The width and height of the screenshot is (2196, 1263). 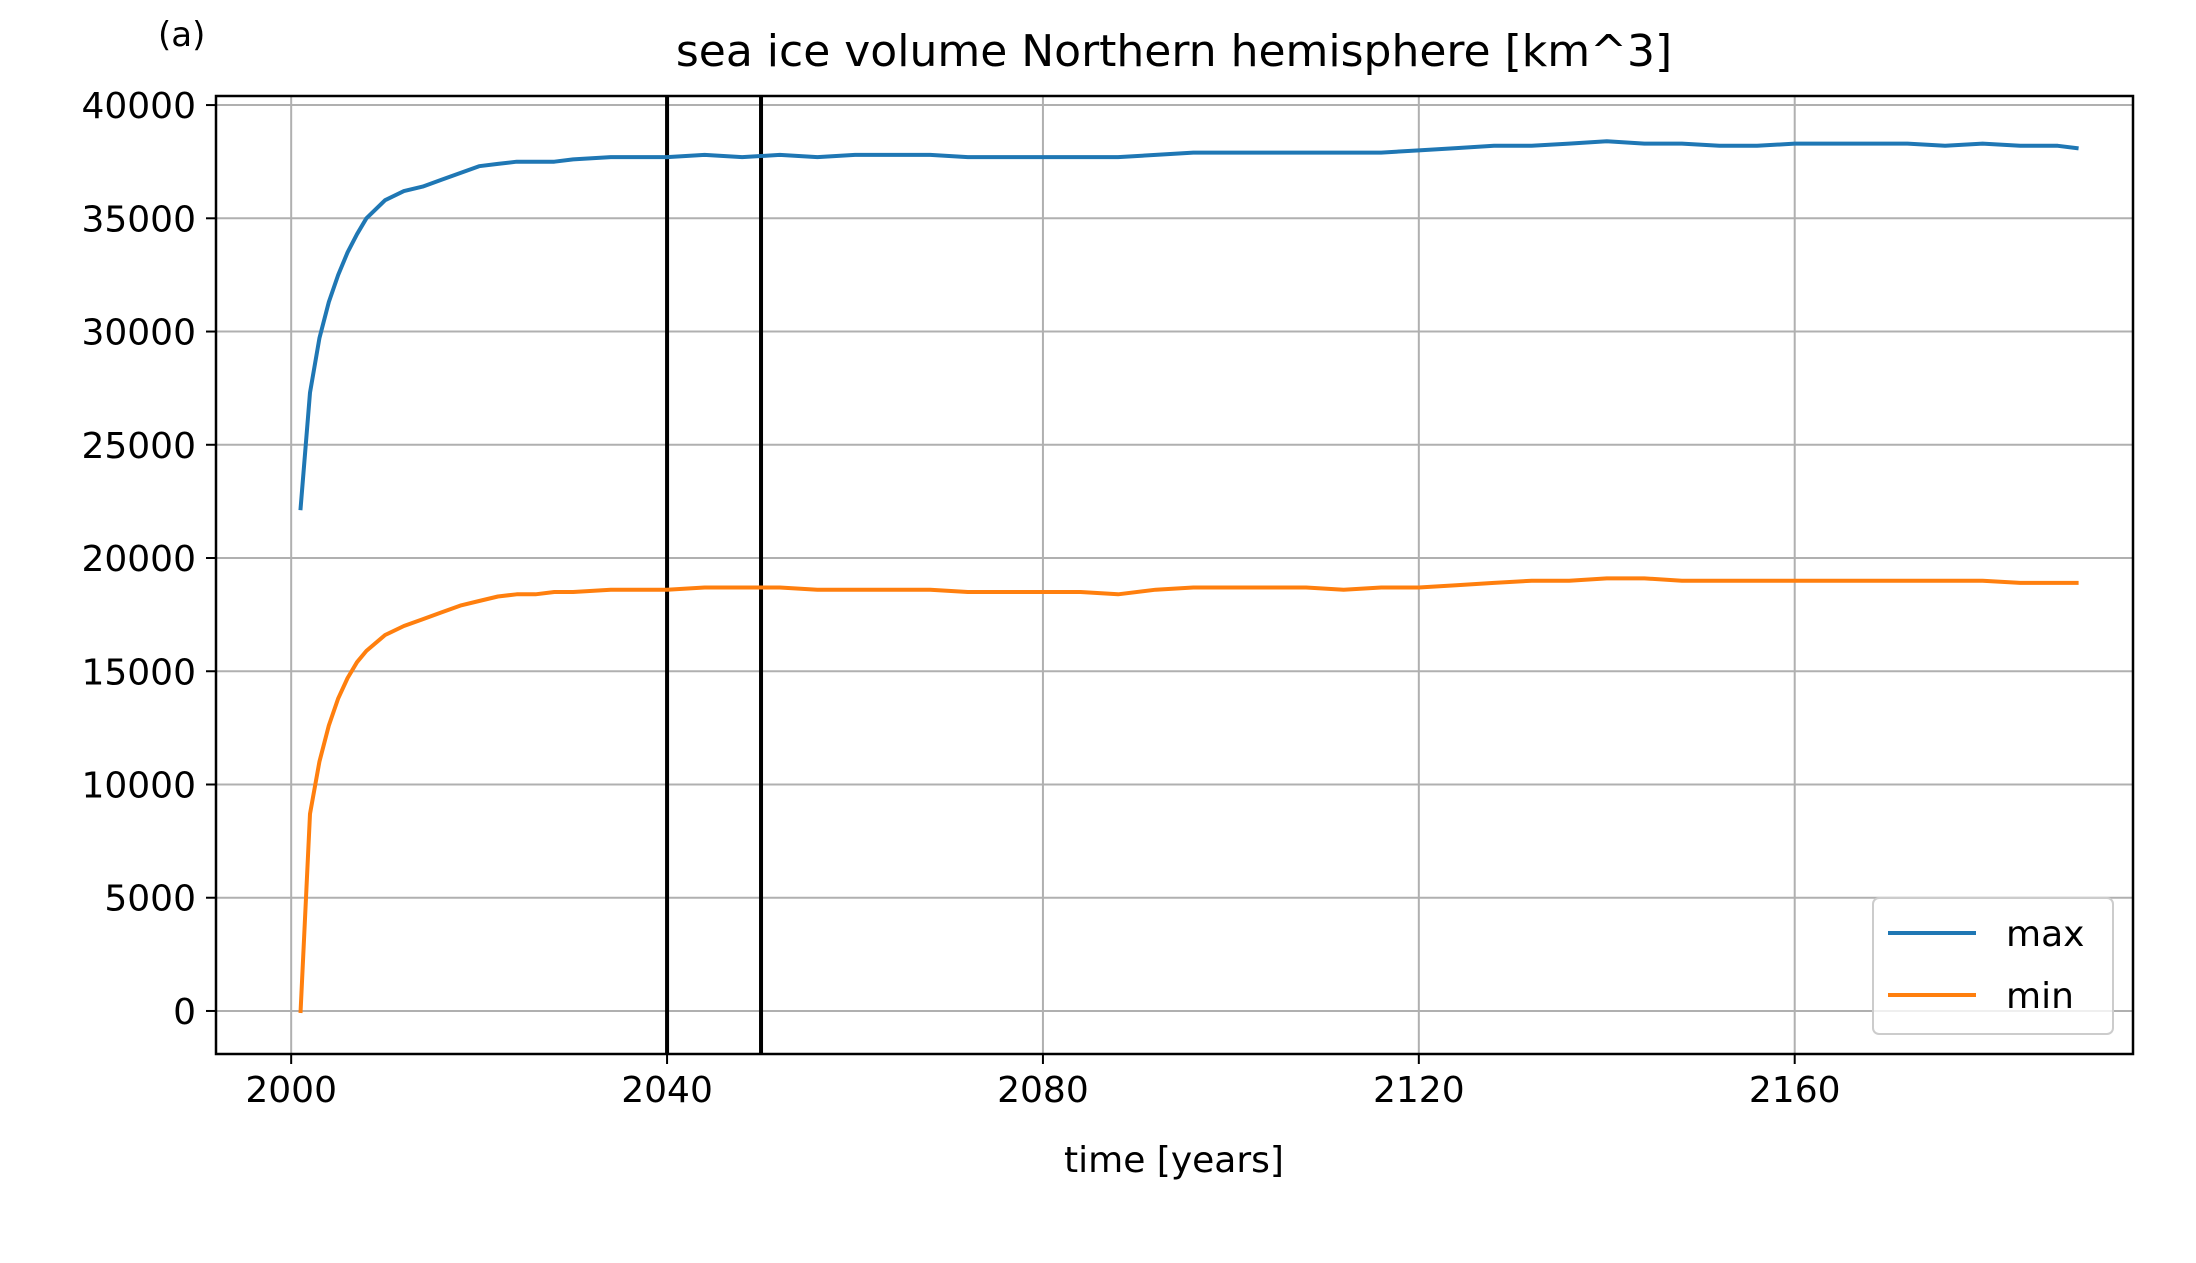 What do you see at coordinates (2045, 934) in the screenshot?
I see `legend-label-max: max` at bounding box center [2045, 934].